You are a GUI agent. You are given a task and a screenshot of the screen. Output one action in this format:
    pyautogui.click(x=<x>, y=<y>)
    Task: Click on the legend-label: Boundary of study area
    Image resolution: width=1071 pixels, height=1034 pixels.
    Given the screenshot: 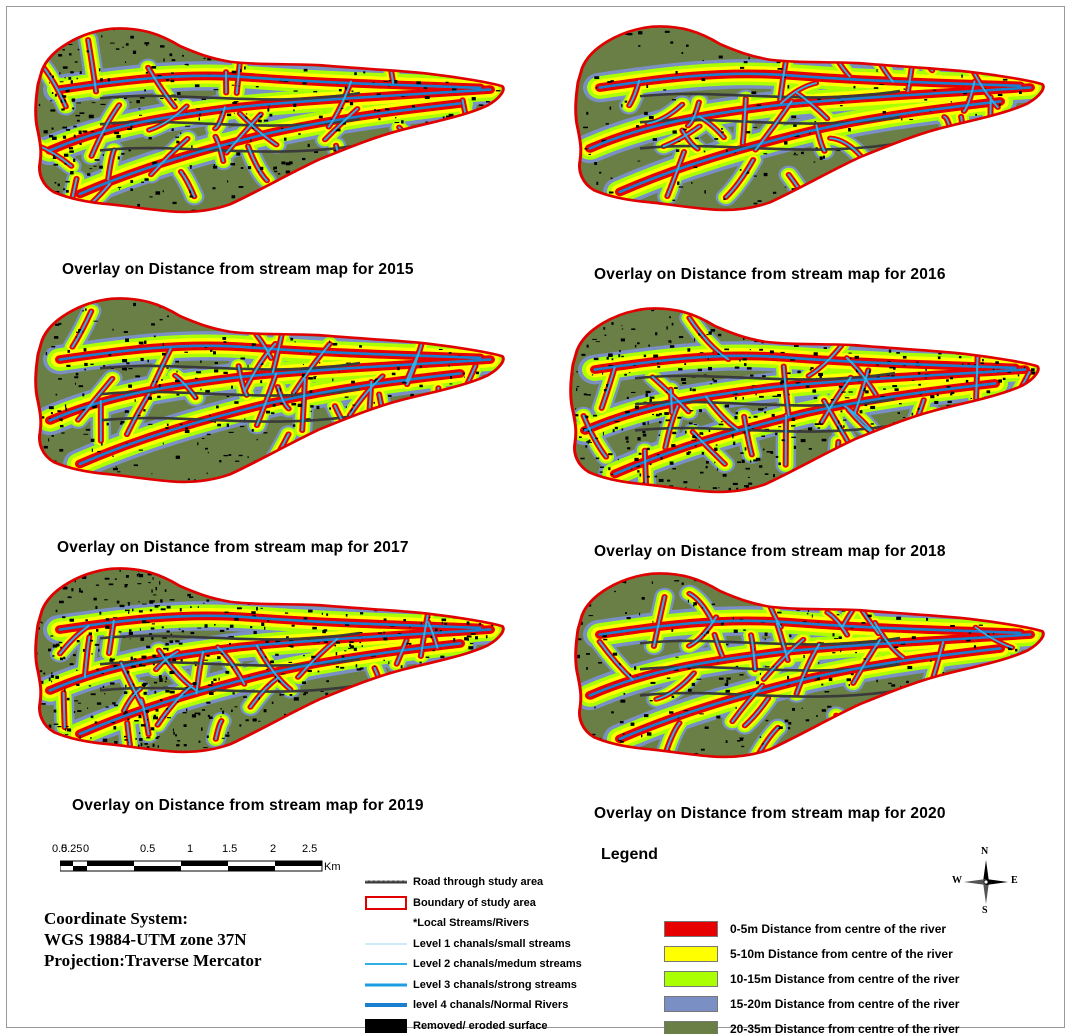 What is the action you would take?
    pyautogui.click(x=474, y=902)
    